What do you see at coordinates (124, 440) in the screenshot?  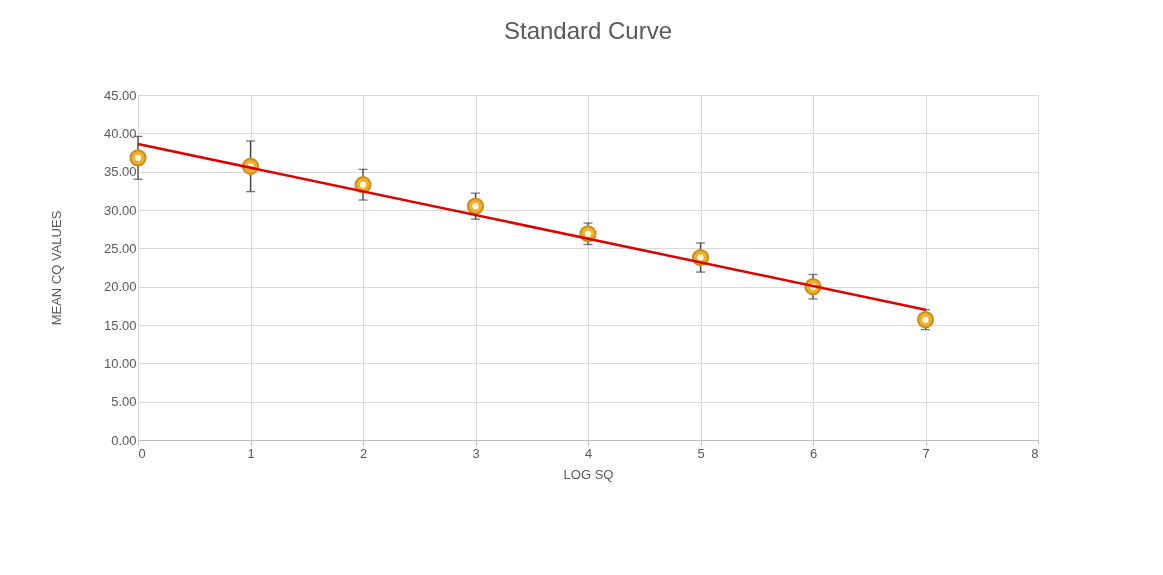 I see `y-tick-label: 0.00` at bounding box center [124, 440].